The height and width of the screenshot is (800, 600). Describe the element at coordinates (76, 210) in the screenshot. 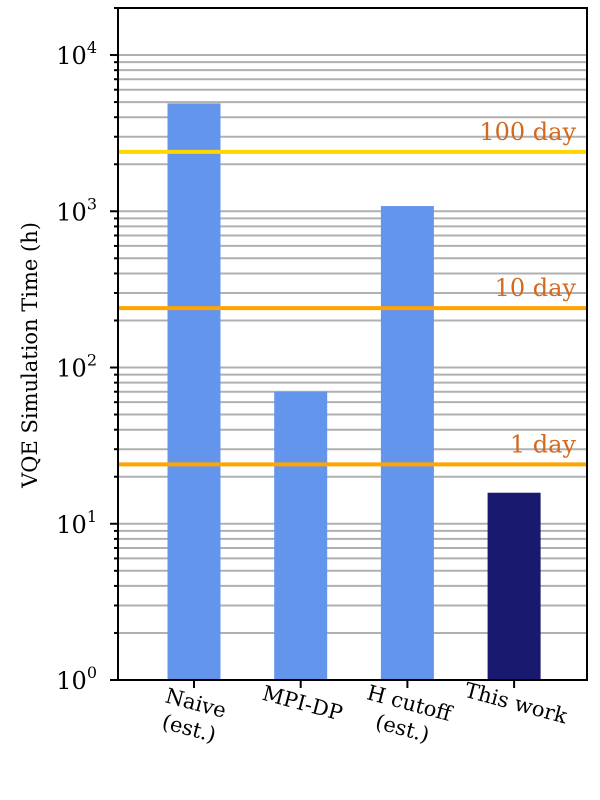

I see `y-tick-label: 10³` at that location.